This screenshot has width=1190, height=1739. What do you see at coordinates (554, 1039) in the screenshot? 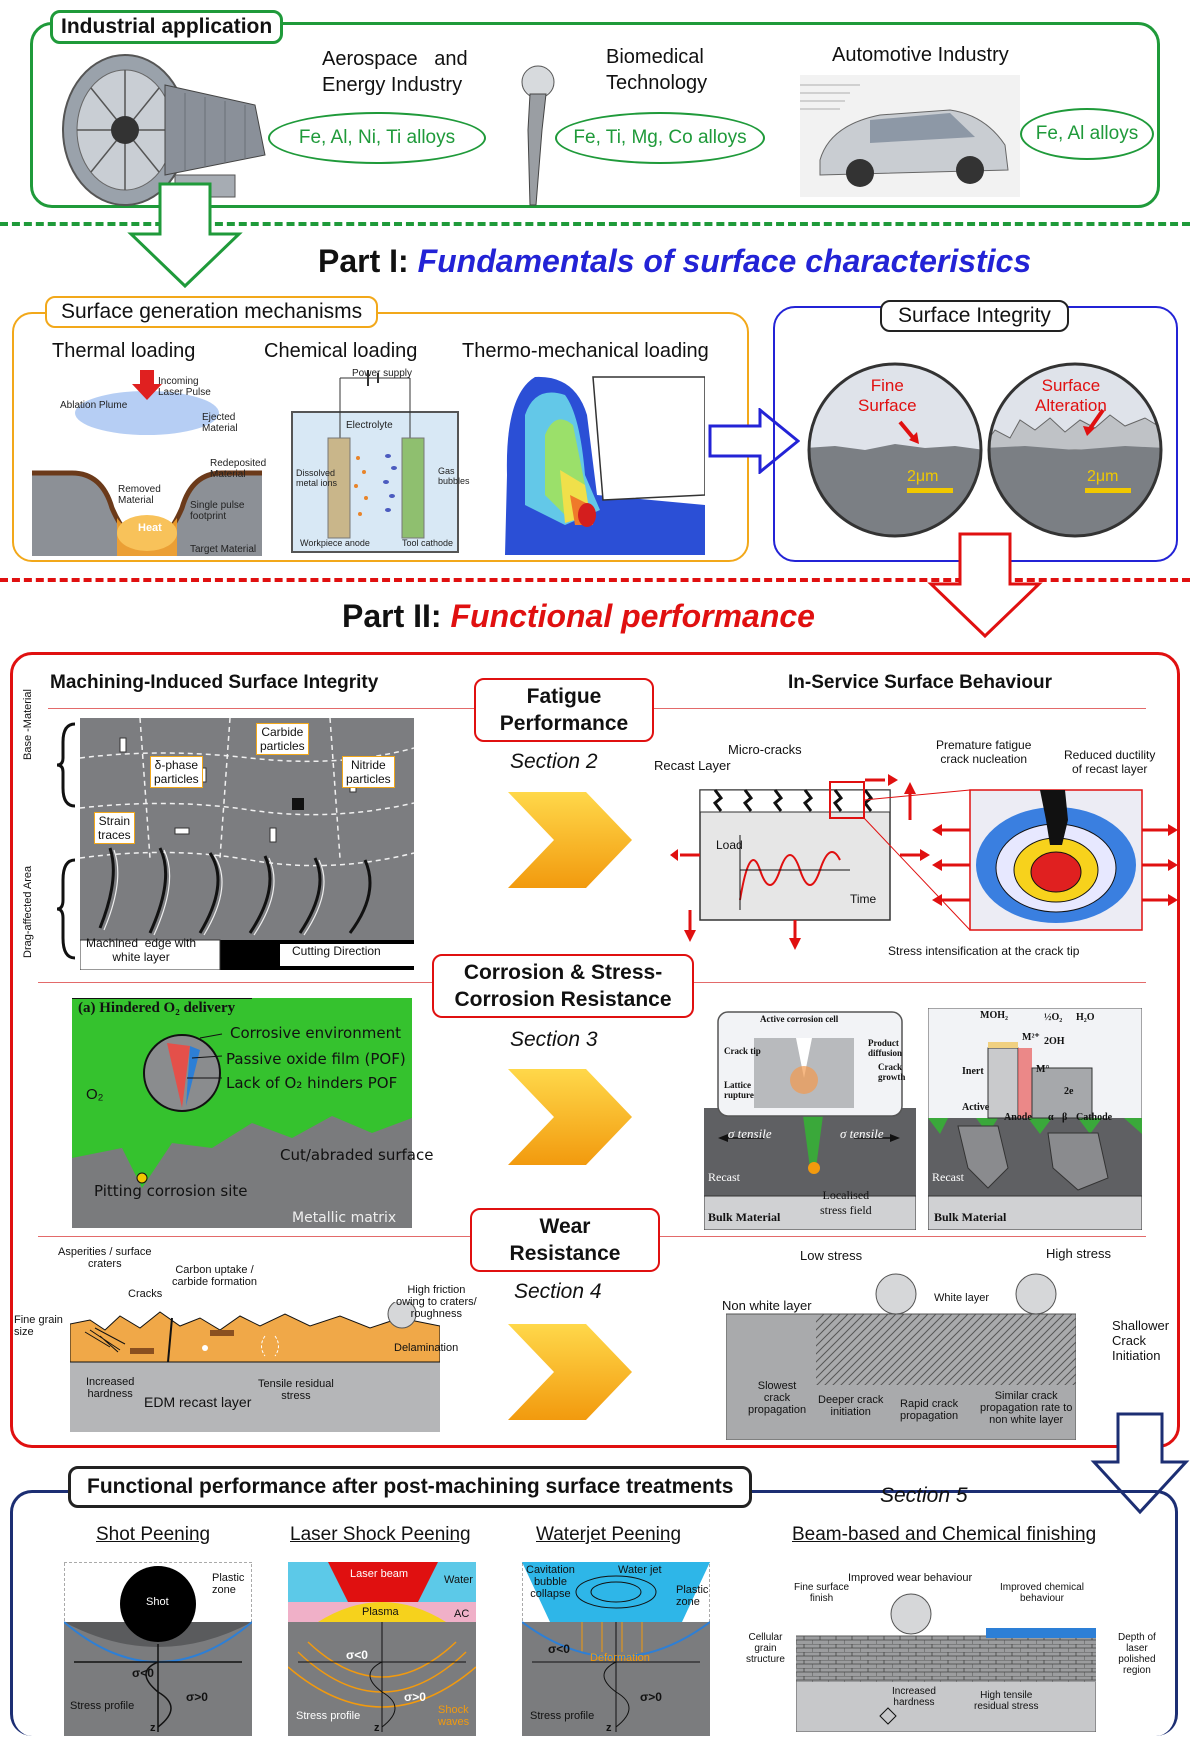
I see `section-3-label: Section 3` at bounding box center [554, 1039].